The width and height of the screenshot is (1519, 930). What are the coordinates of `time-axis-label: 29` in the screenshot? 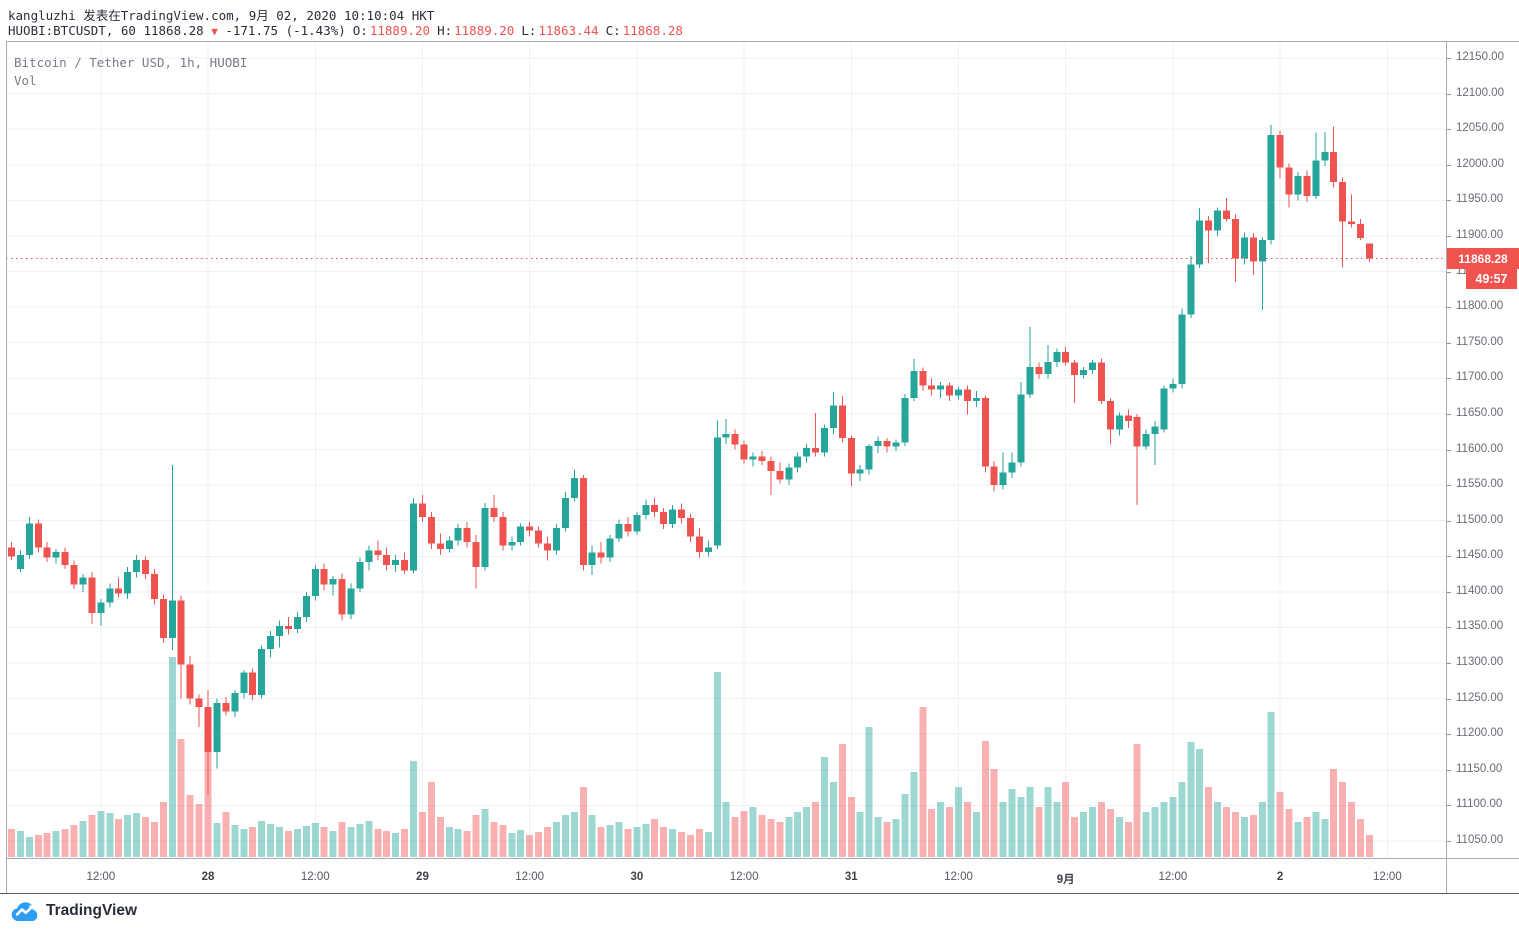 It's located at (422, 877).